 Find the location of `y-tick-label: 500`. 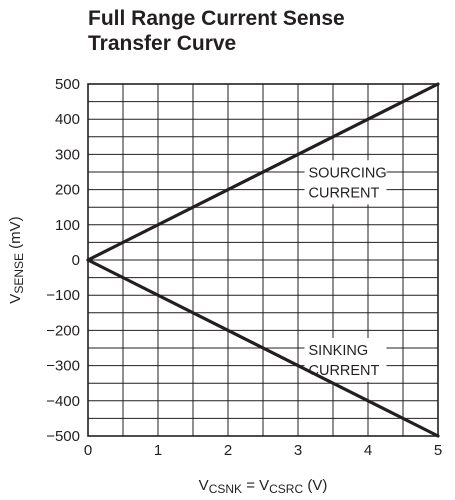

y-tick-label: 500 is located at coordinates (67, 84).